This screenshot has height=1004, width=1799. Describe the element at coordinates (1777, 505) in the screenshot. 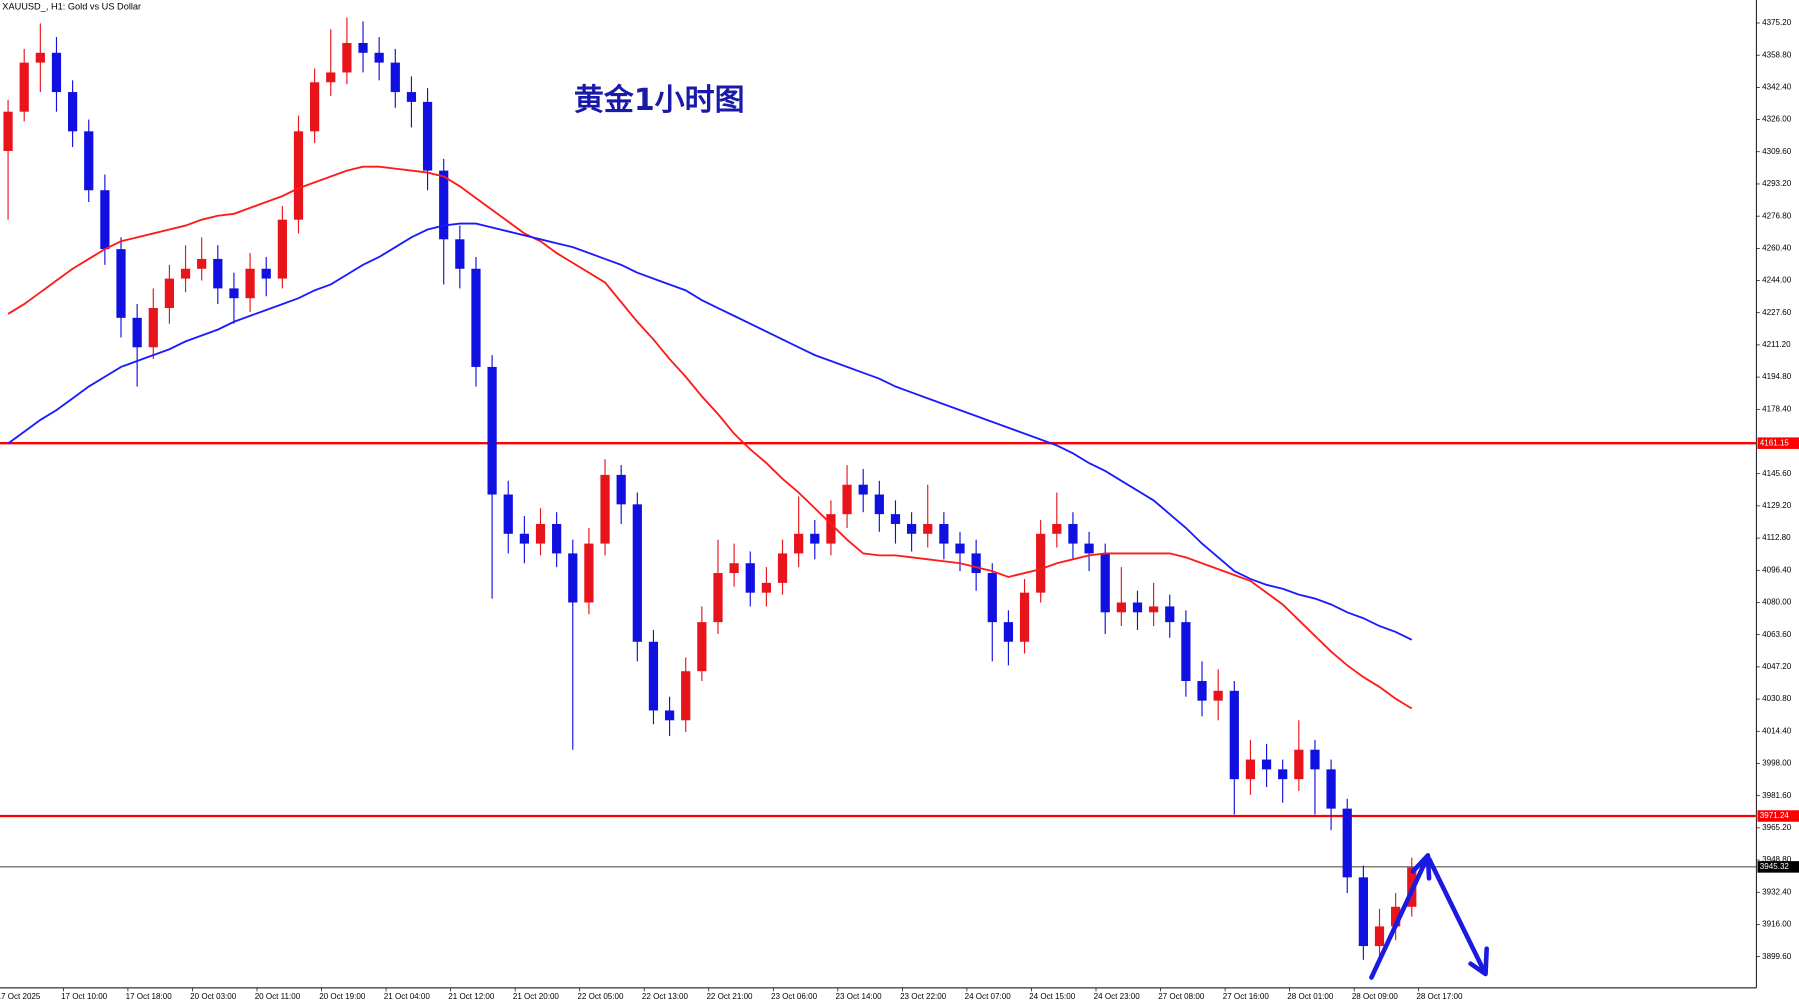

I see `y-tick-label: 4129.20` at that location.